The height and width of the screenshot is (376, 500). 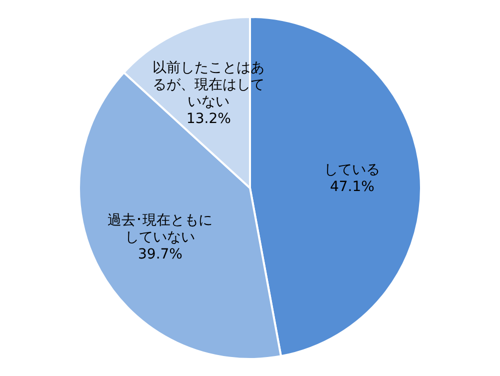 What do you see at coordinates (208, 85) in the screenshot?
I see `slice-label: 以前したことはあるが、現在はしていない` at bounding box center [208, 85].